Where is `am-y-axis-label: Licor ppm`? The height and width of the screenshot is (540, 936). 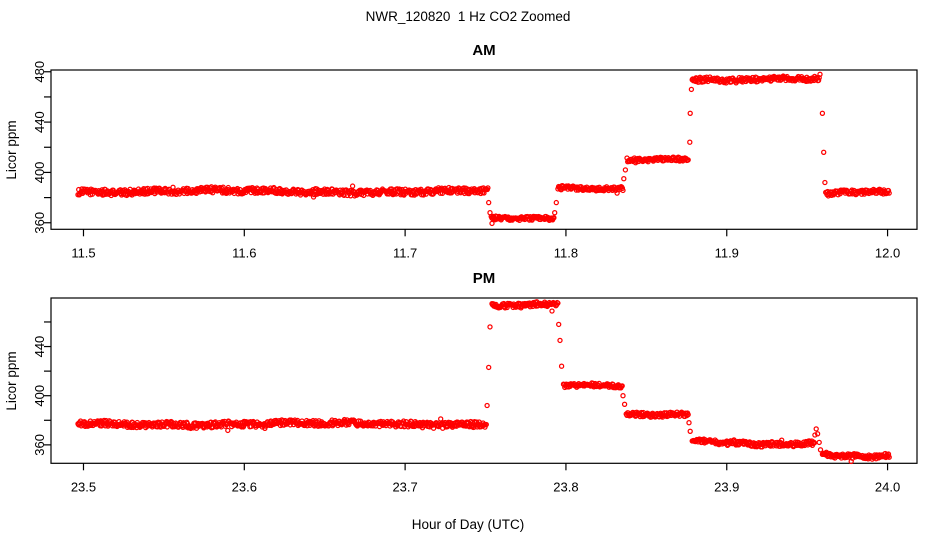 am-y-axis-label: Licor ppm is located at coordinates (11, 149).